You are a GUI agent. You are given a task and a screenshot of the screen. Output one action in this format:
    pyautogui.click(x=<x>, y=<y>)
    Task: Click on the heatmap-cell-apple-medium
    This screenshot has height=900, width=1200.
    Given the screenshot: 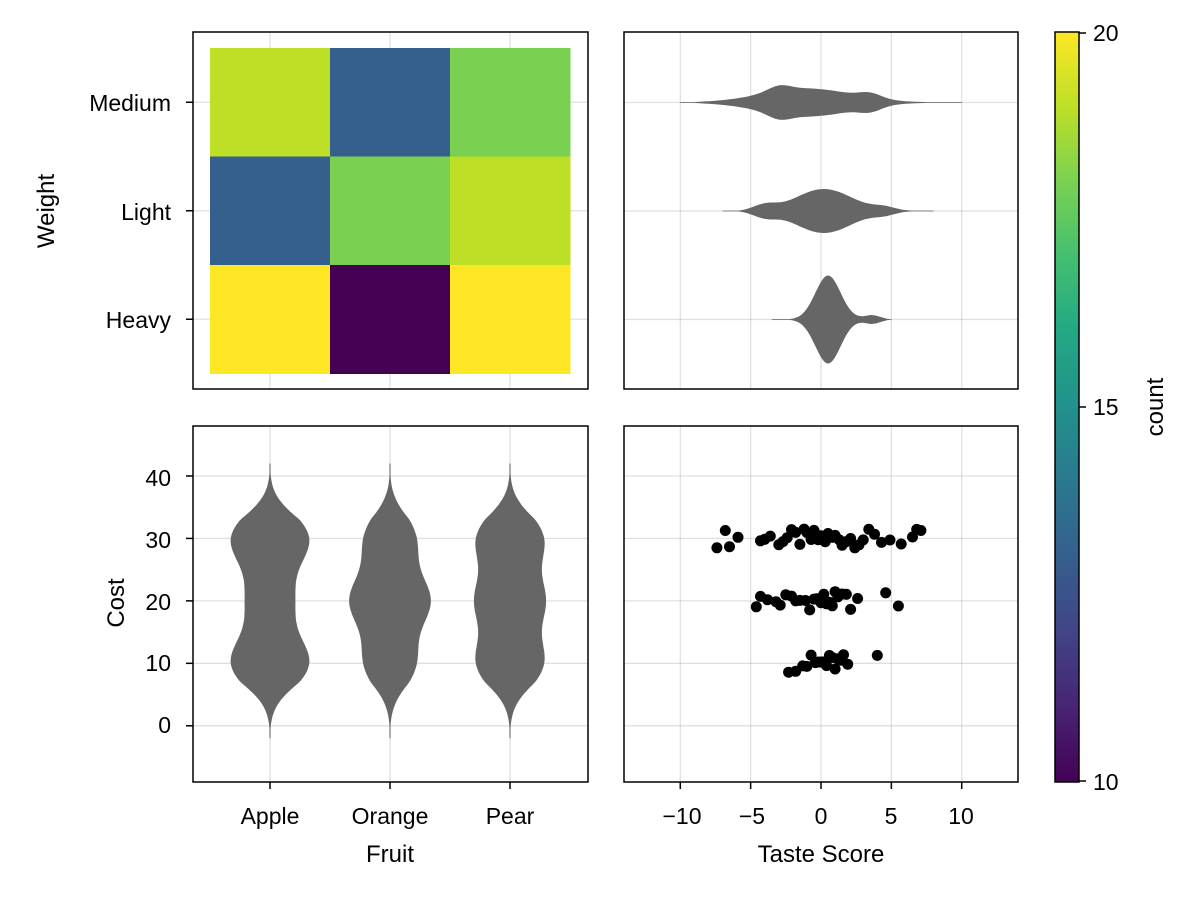 What is the action you would take?
    pyautogui.click(x=270, y=102)
    